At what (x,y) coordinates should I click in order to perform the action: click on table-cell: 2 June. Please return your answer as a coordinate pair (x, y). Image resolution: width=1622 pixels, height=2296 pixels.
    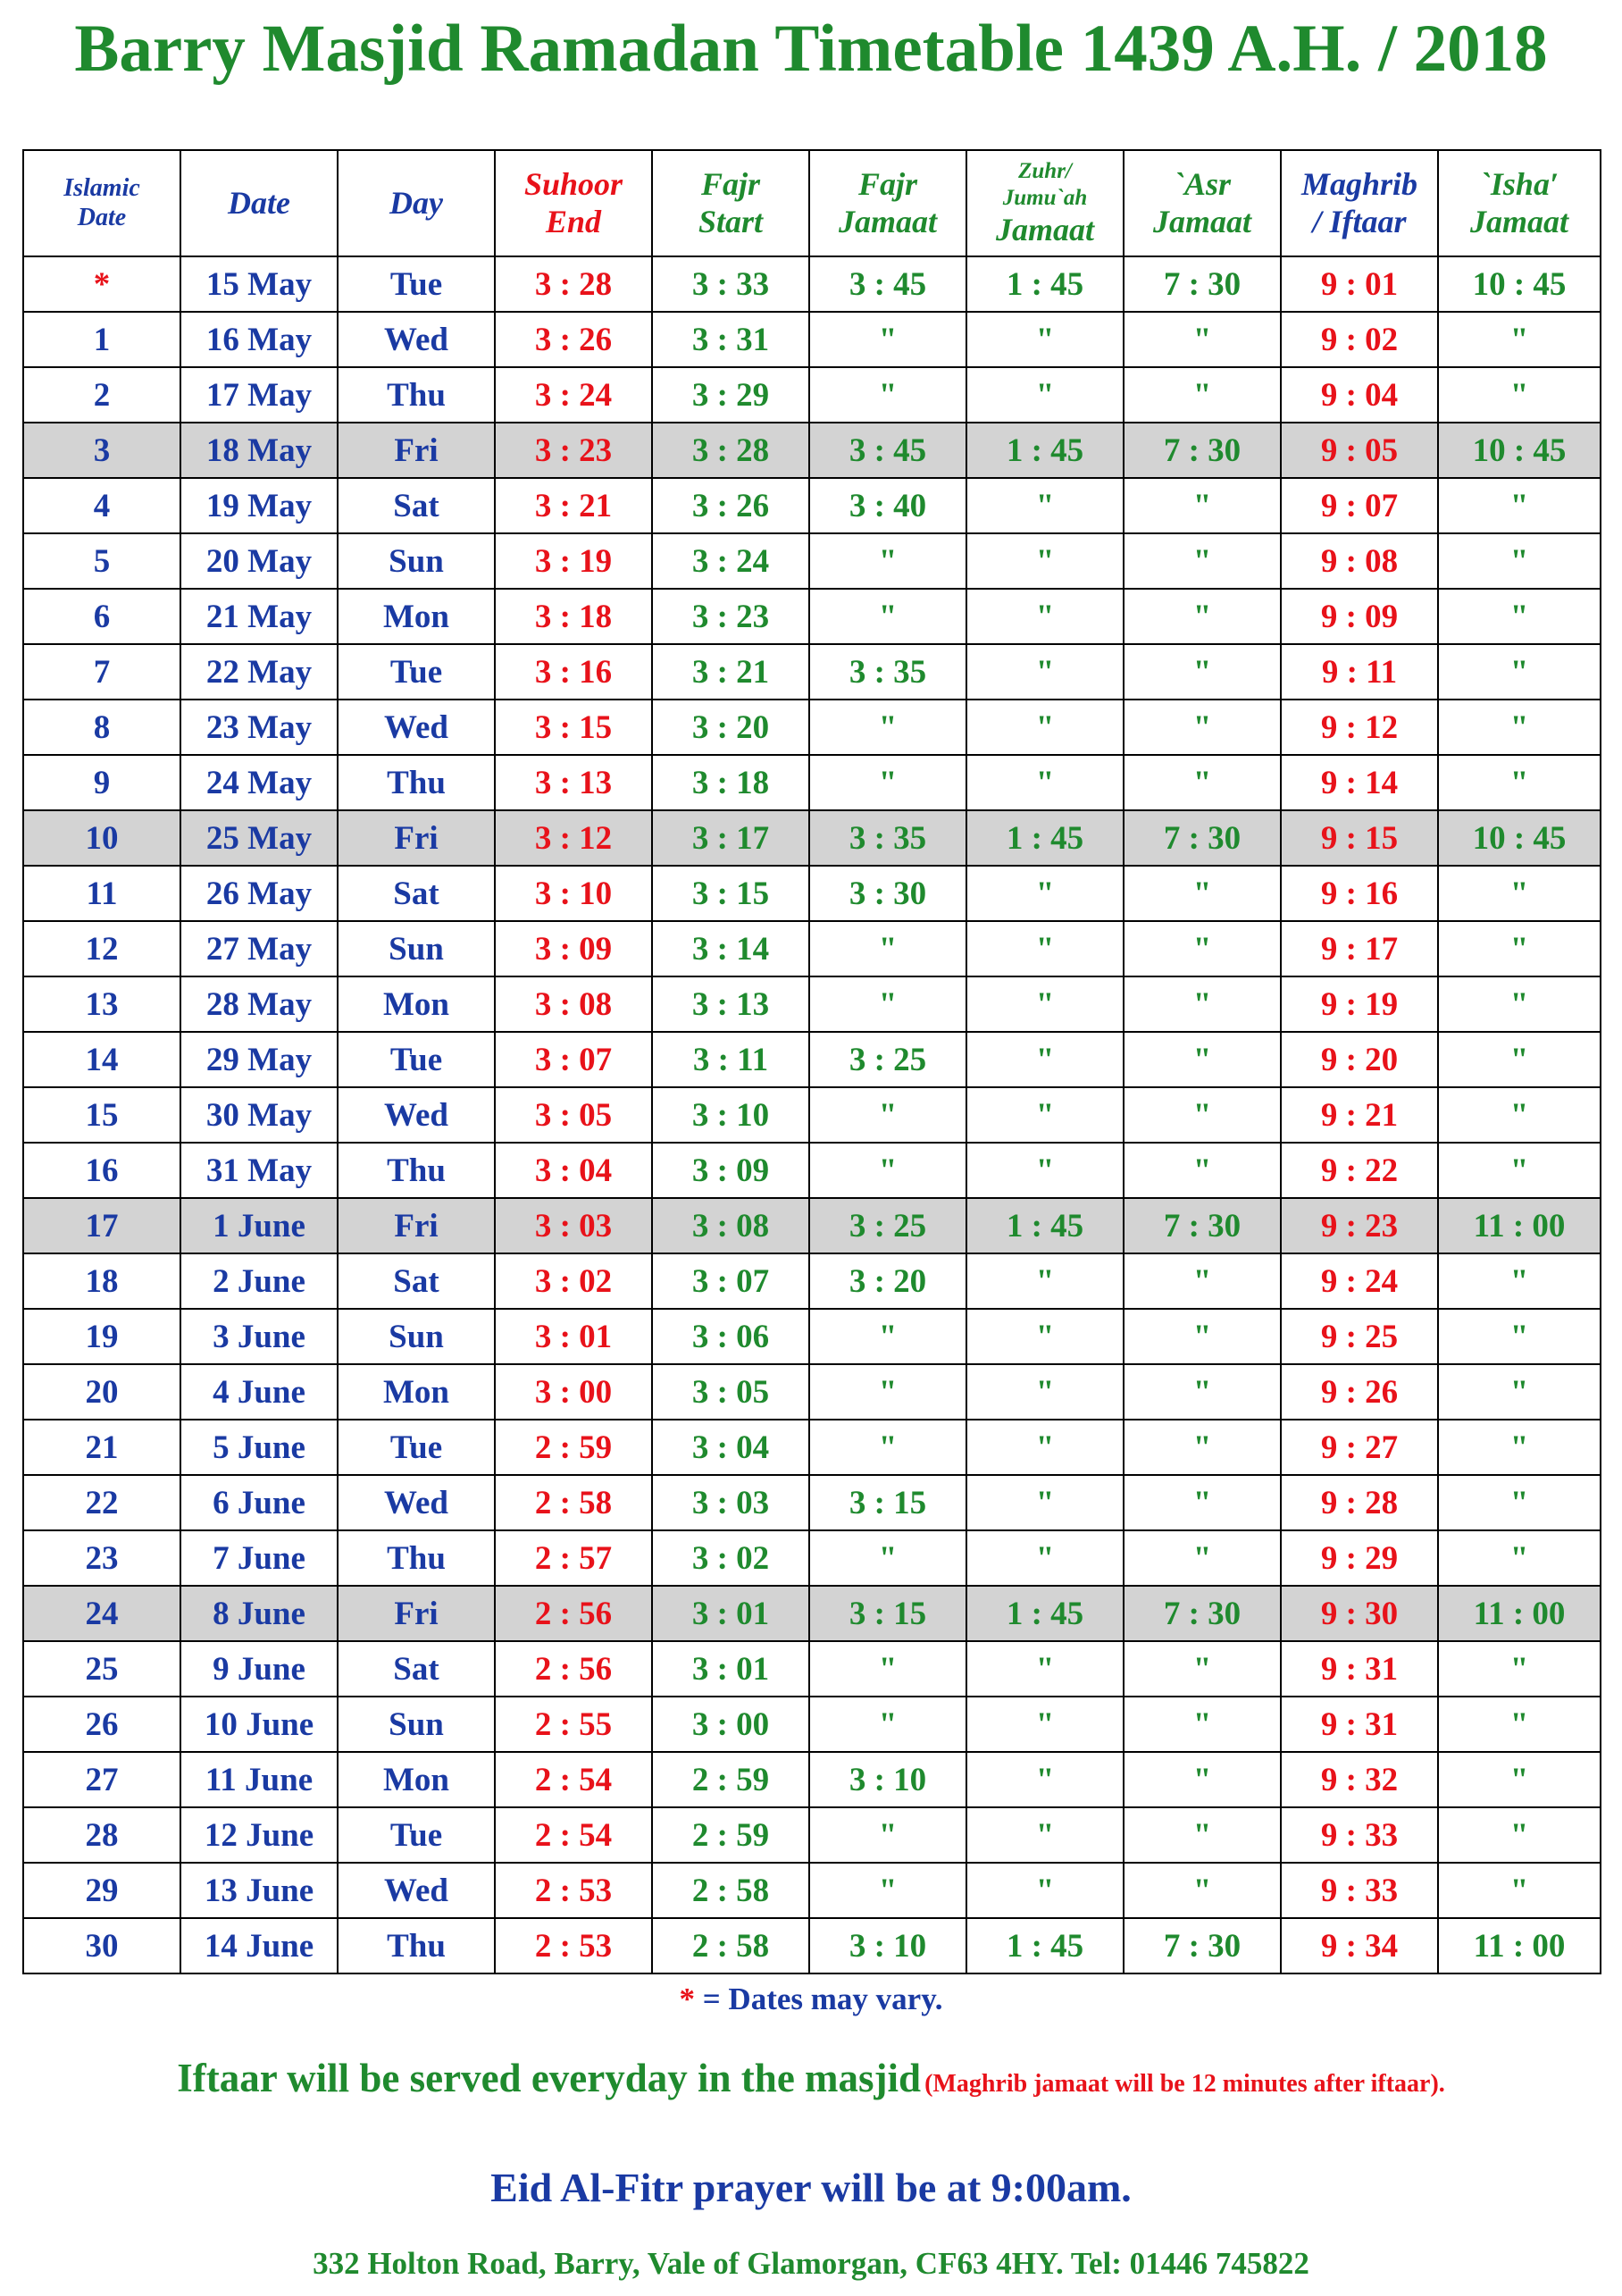
    Looking at the image, I should click on (260, 1281).